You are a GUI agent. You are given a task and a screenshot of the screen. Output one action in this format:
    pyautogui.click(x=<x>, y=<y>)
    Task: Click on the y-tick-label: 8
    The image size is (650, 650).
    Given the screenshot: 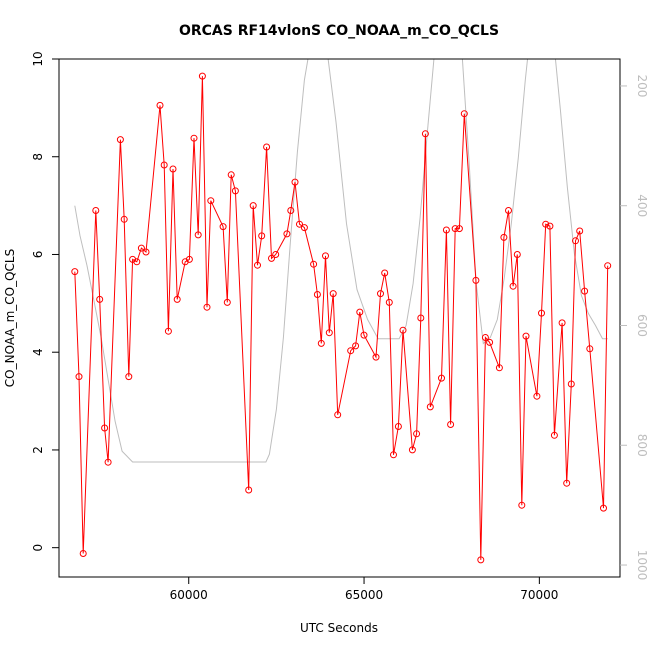 What is the action you would take?
    pyautogui.click(x=38, y=157)
    